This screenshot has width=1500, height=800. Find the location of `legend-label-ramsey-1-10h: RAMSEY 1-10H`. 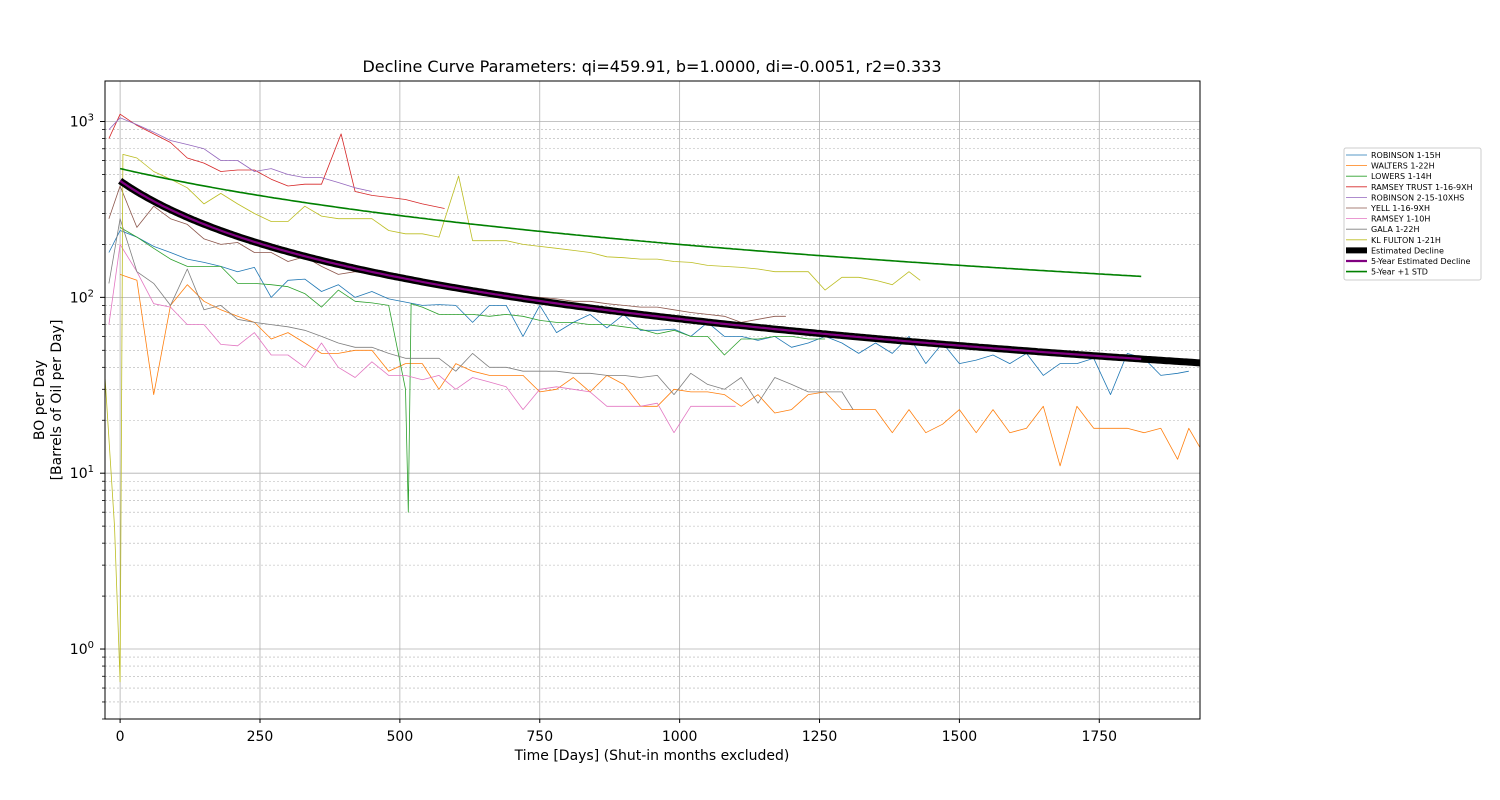

legend-label-ramsey-1-10h: RAMSEY 1-10H is located at coordinates (1400, 219).